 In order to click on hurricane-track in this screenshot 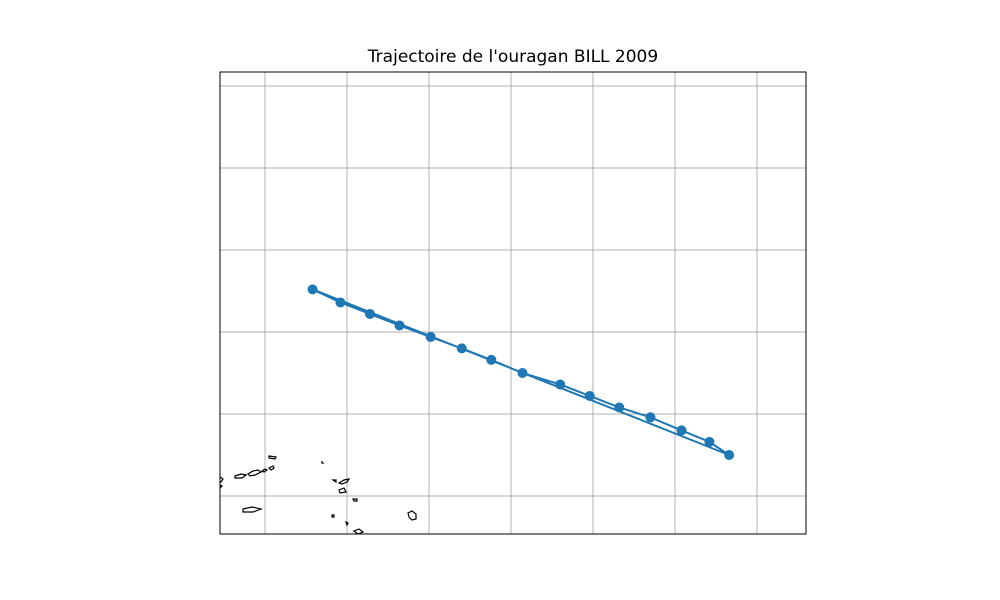, I will do `click(521, 372)`.